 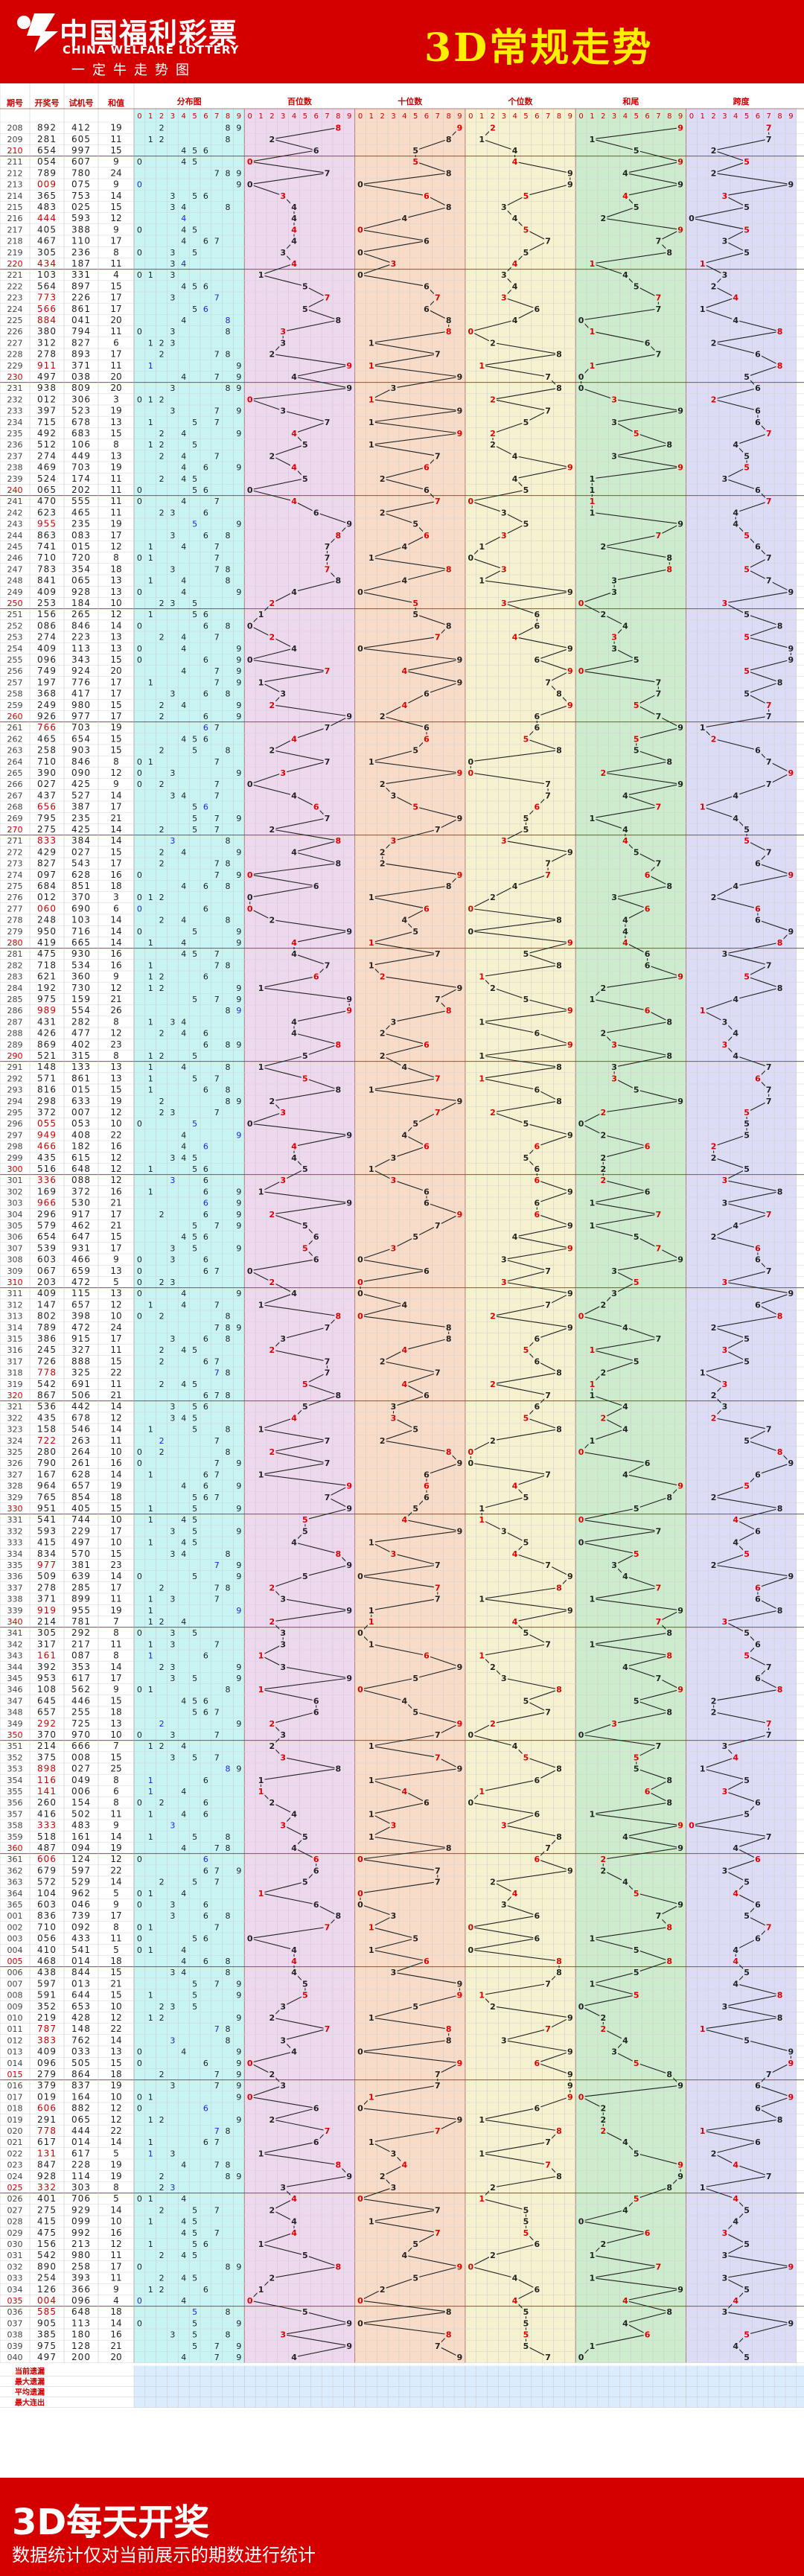 I want to click on test-number: 433, so click(x=81, y=1938).